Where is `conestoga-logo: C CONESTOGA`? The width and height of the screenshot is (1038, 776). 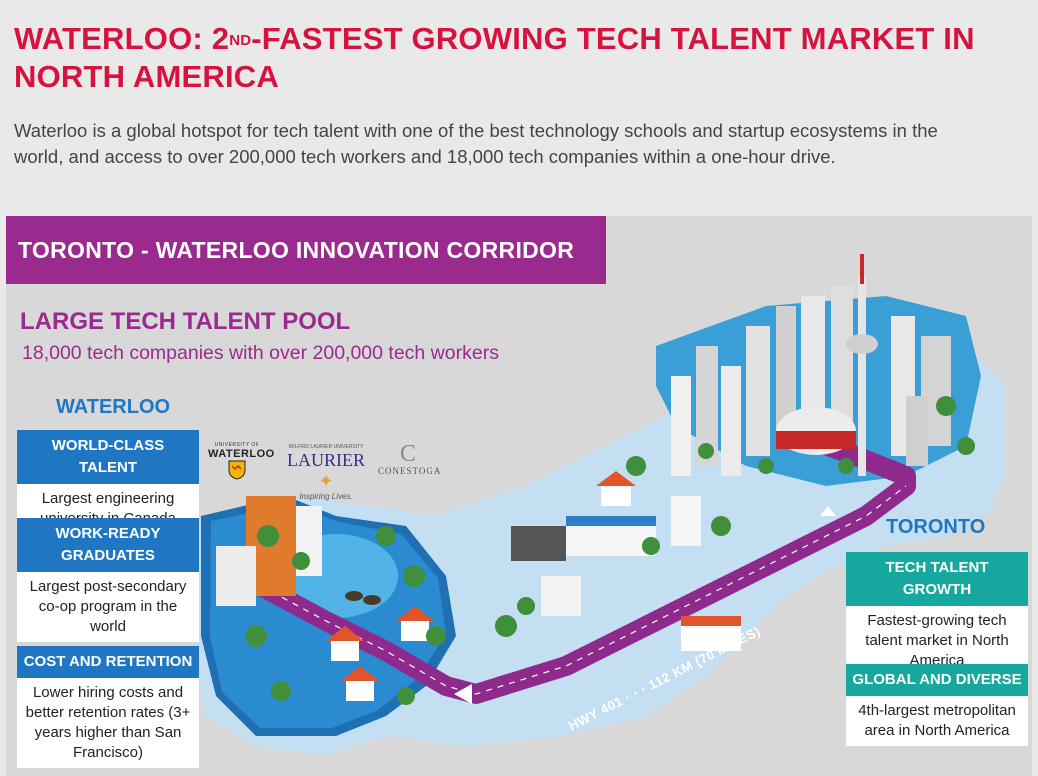 conestoga-logo: C CONESTOGA is located at coordinates (410, 458).